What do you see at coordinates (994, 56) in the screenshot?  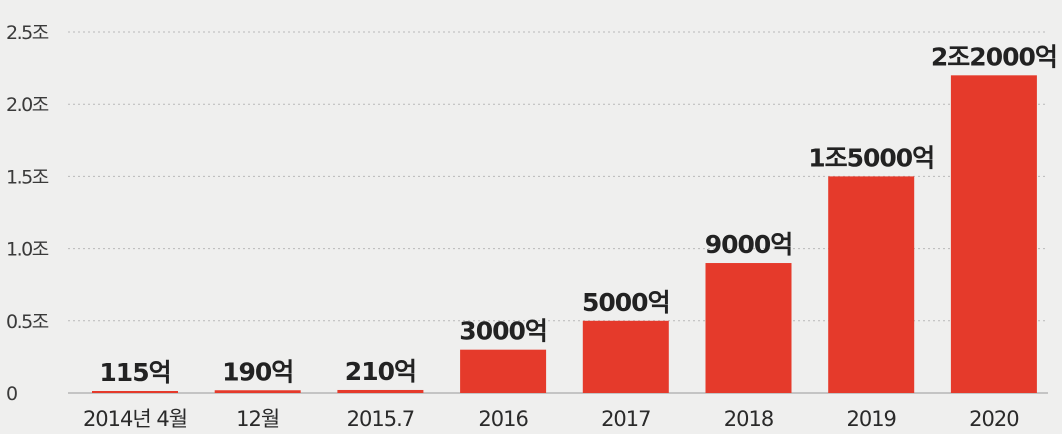 I see `data-label: 2조2000억` at bounding box center [994, 56].